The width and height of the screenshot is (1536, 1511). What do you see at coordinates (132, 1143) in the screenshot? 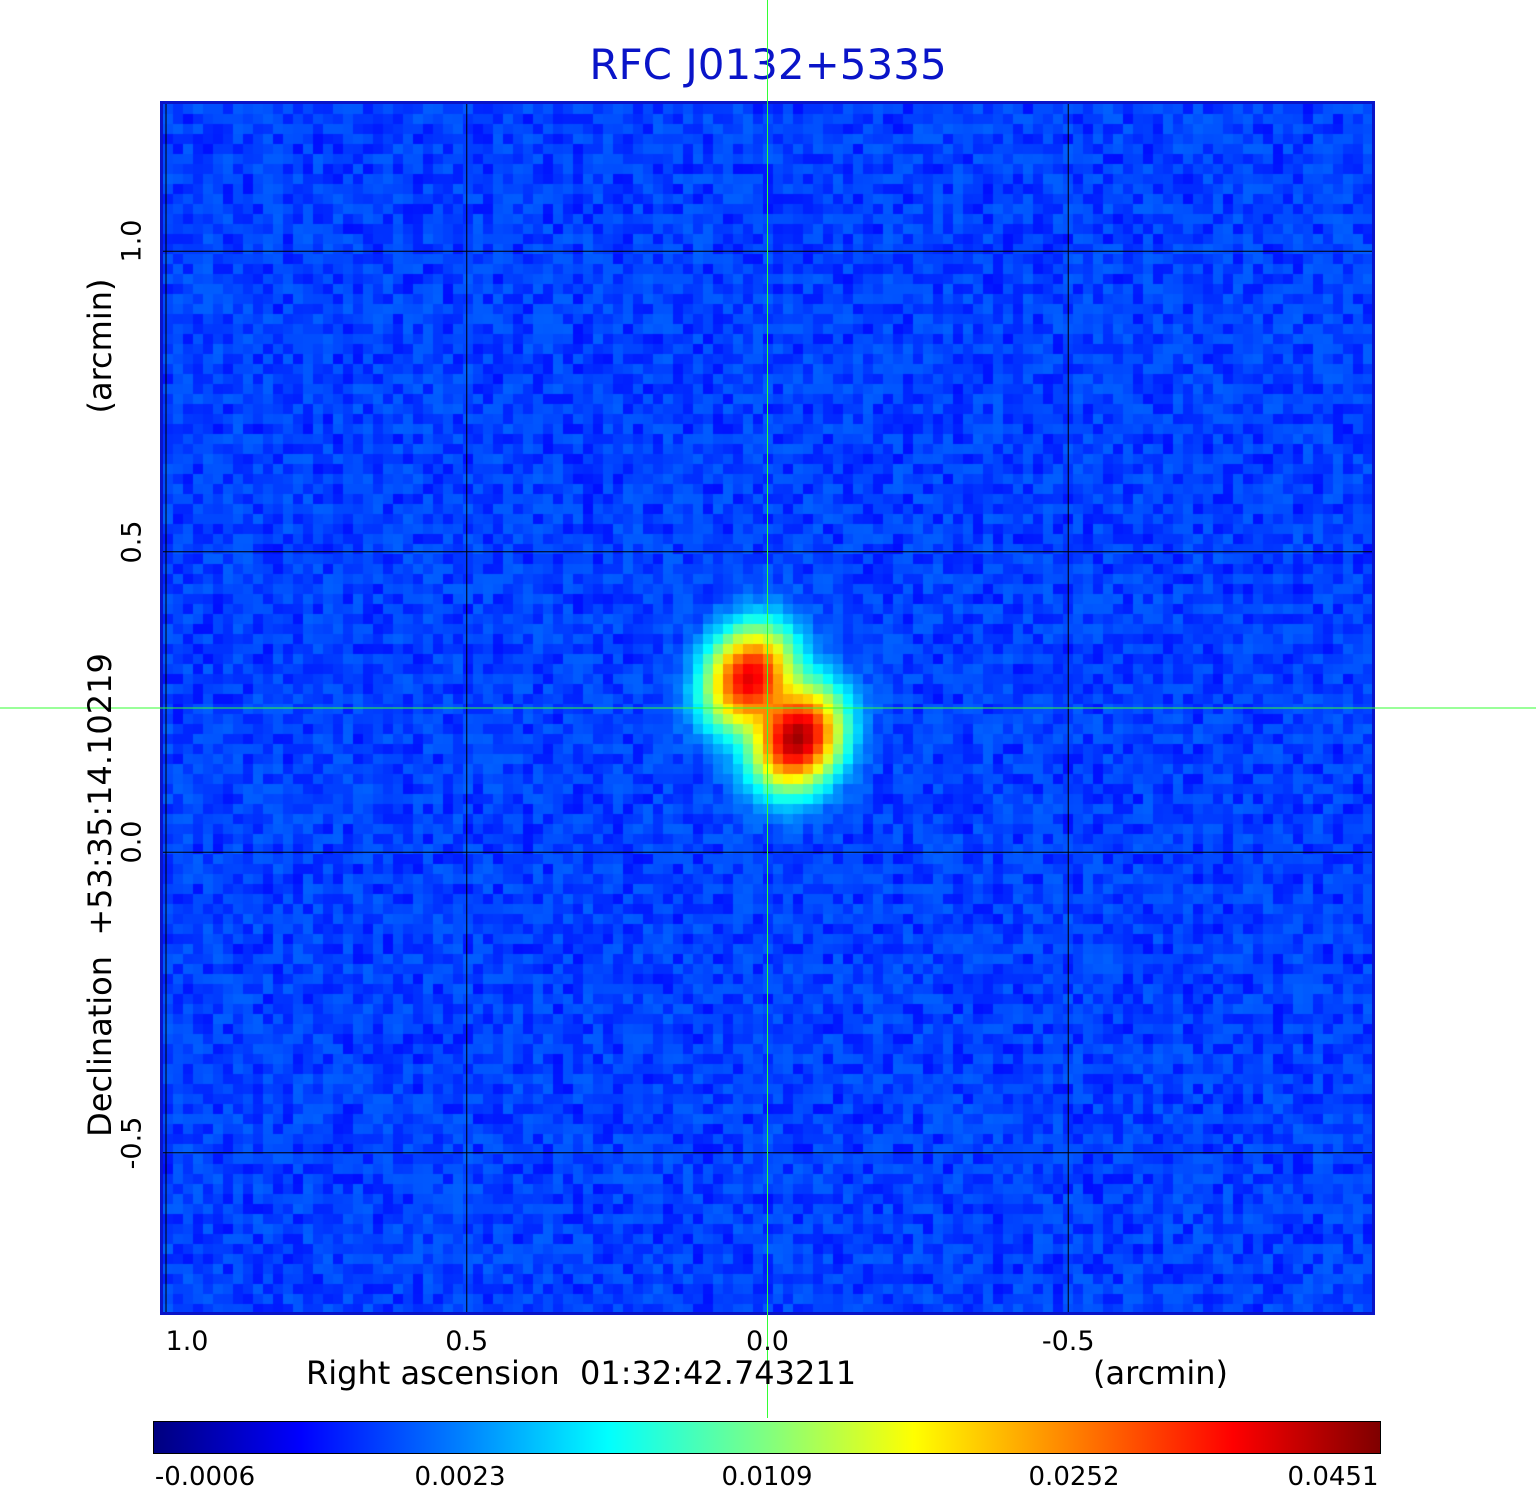
I see `y-tick-label: -0.5` at bounding box center [132, 1143].